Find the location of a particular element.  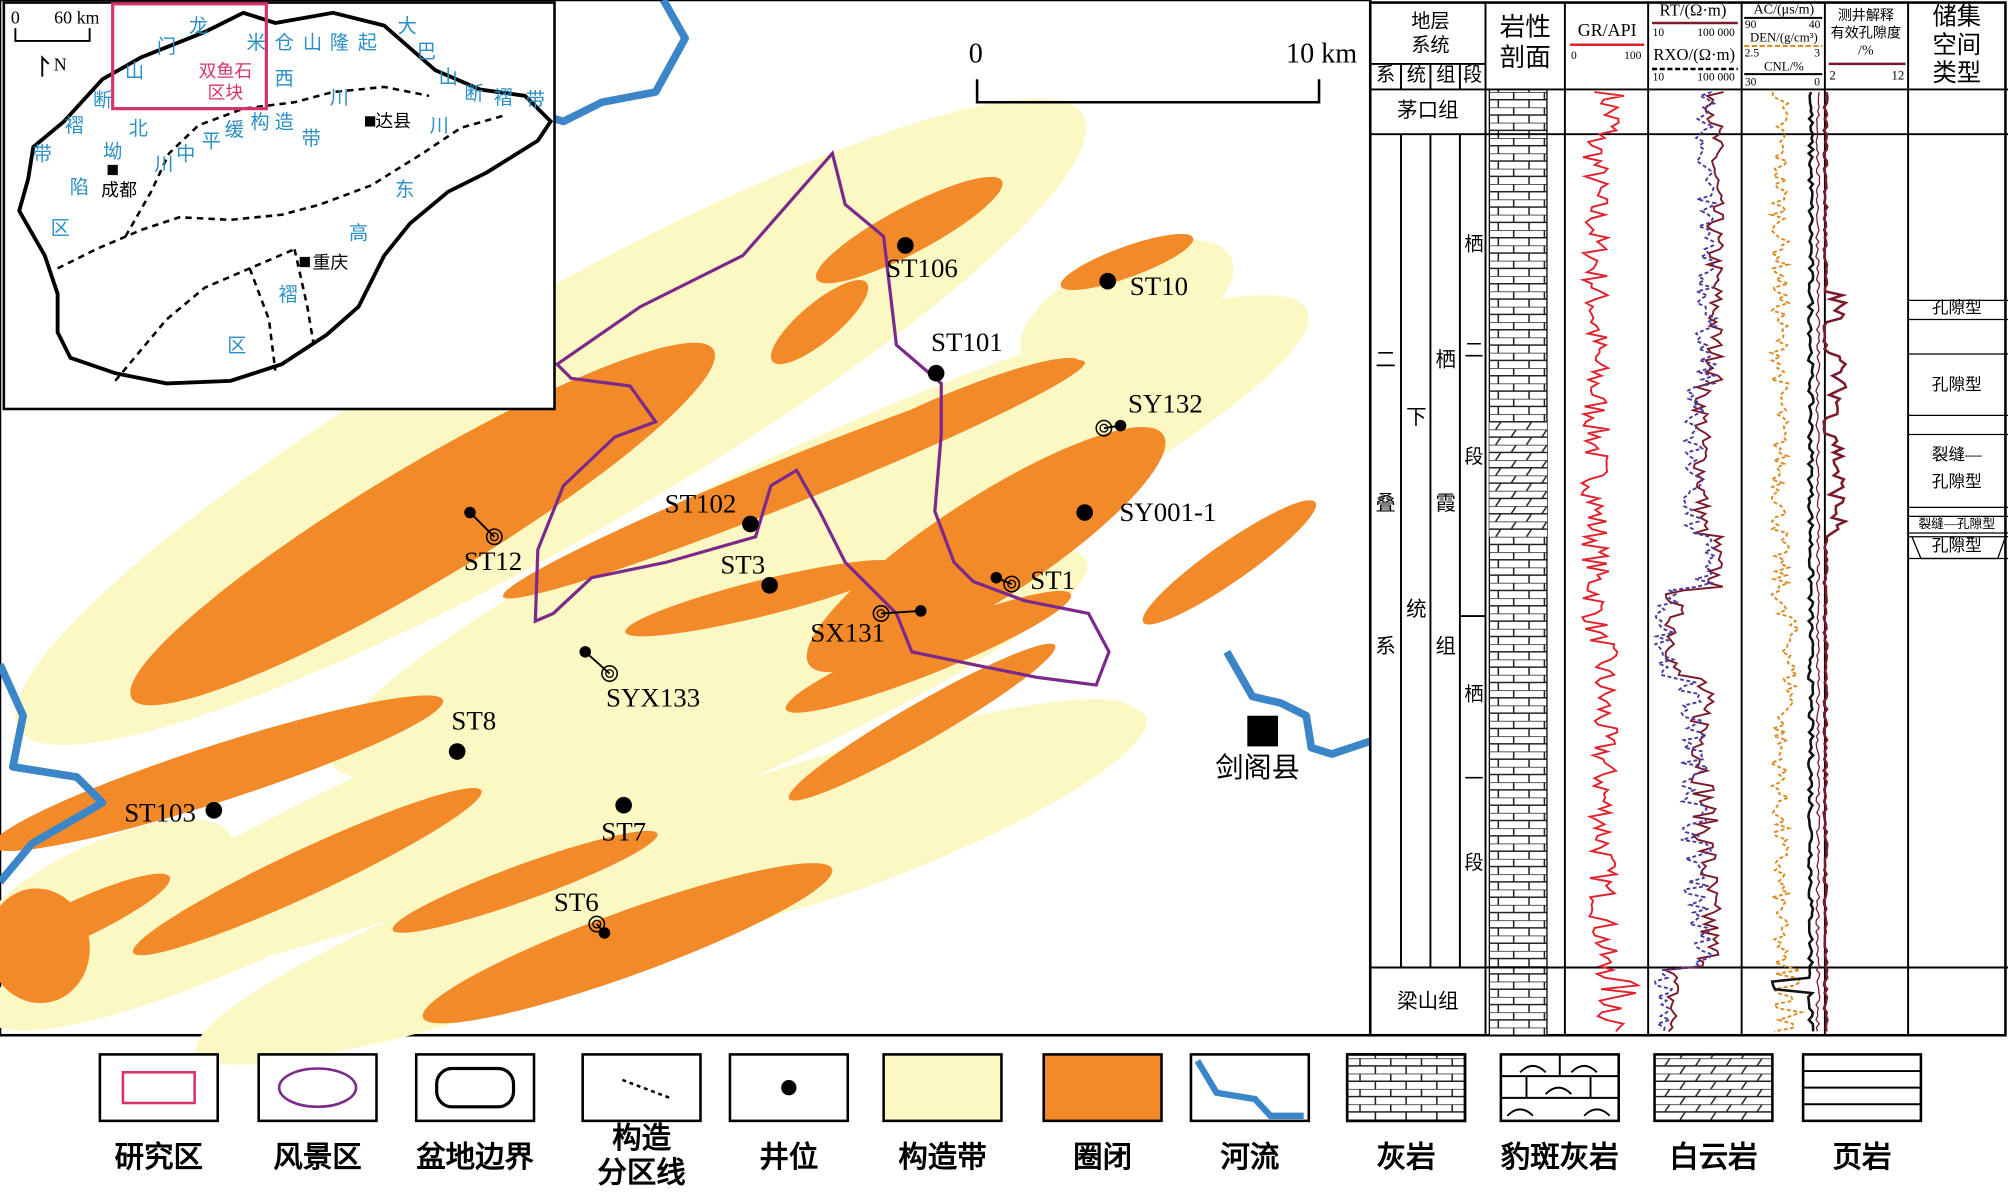

well-label: SX131 is located at coordinates (847, 632).